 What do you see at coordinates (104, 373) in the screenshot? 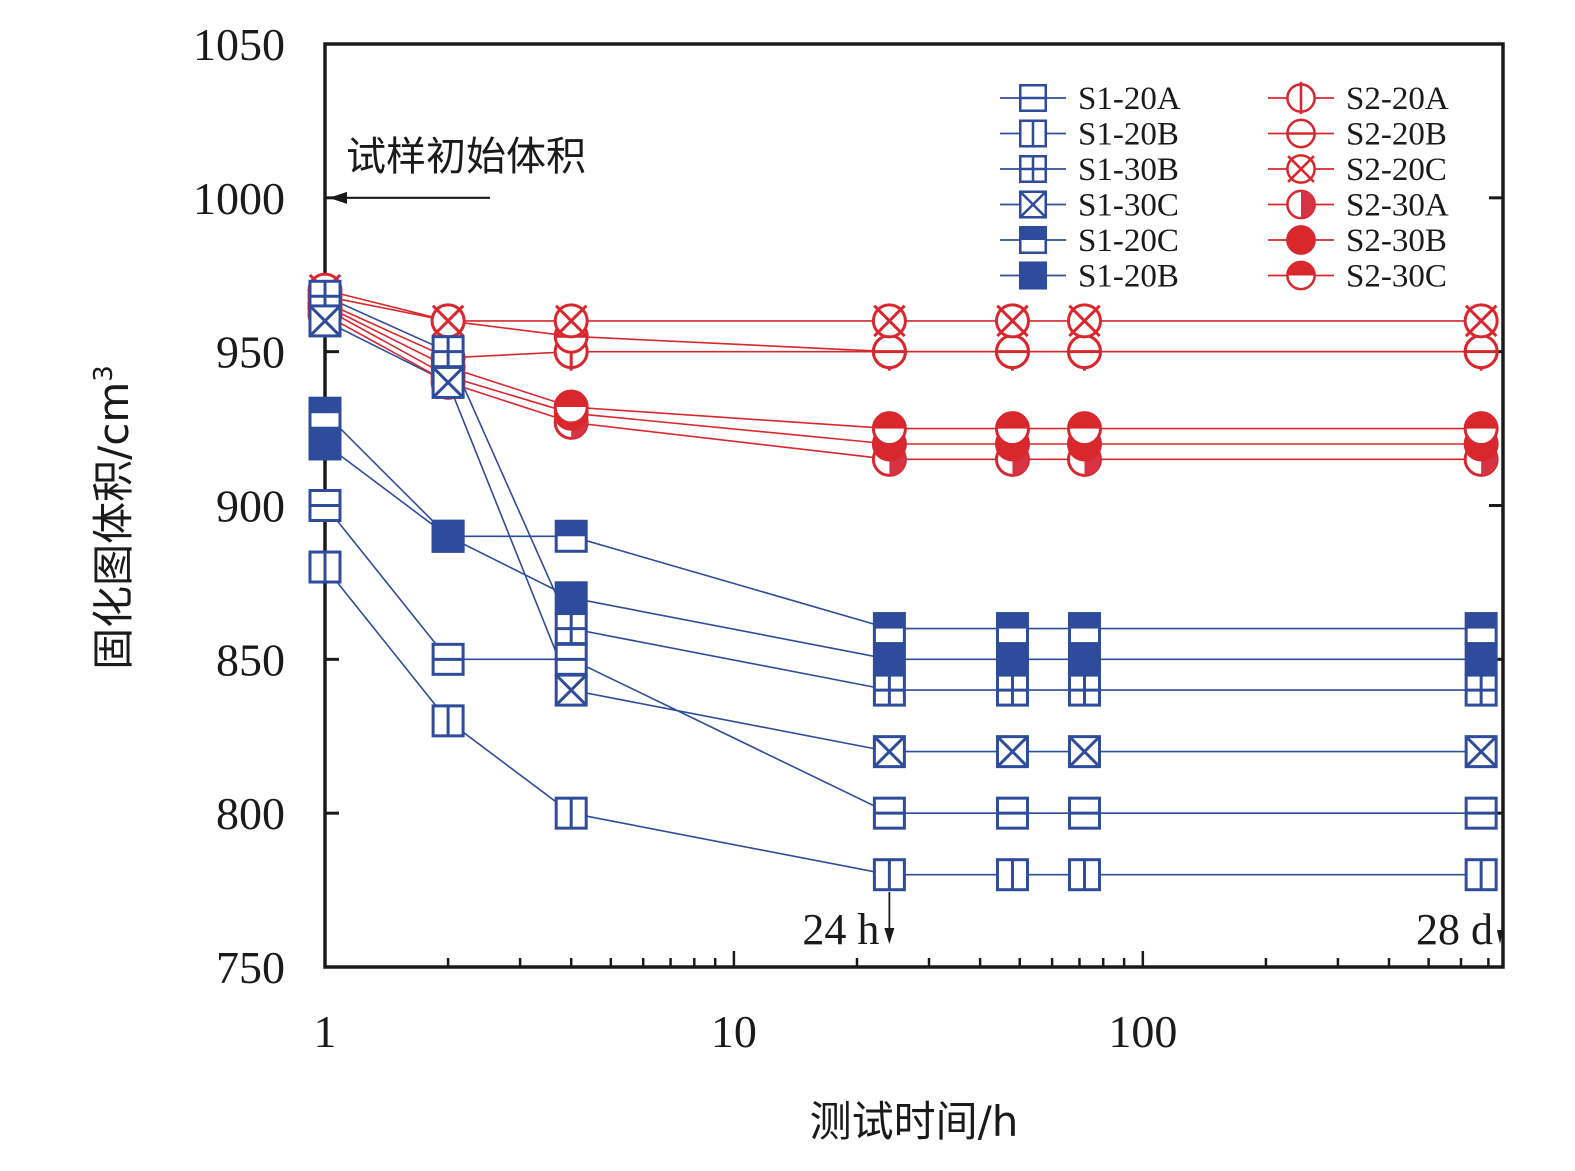
I see `y-axis-title-superscript: 3` at bounding box center [104, 373].